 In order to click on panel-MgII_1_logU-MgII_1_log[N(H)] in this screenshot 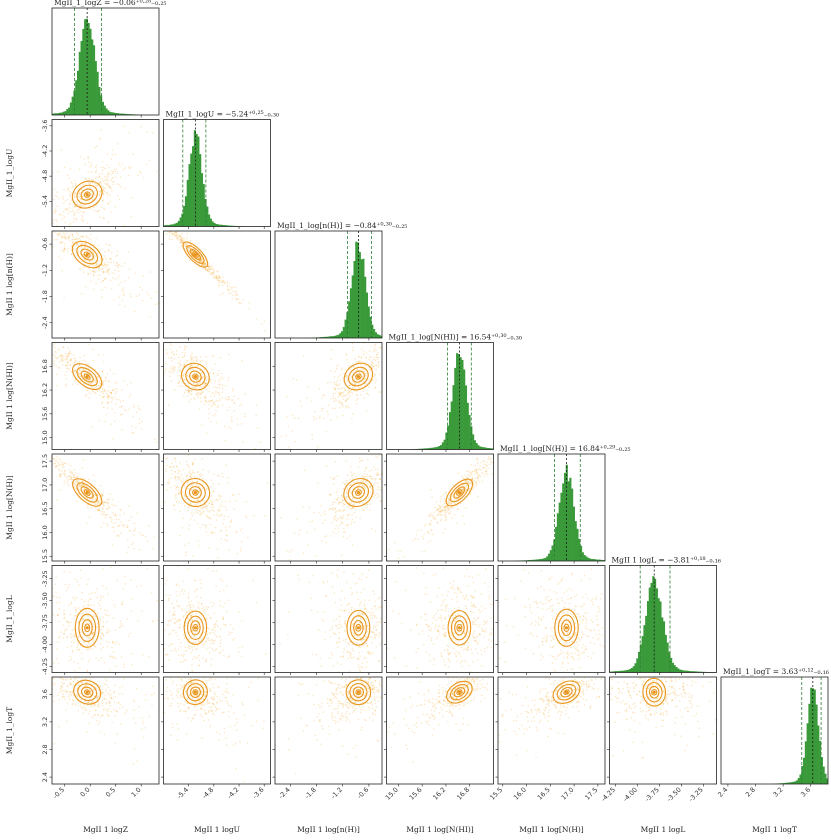, I will do `click(211, 506)`.